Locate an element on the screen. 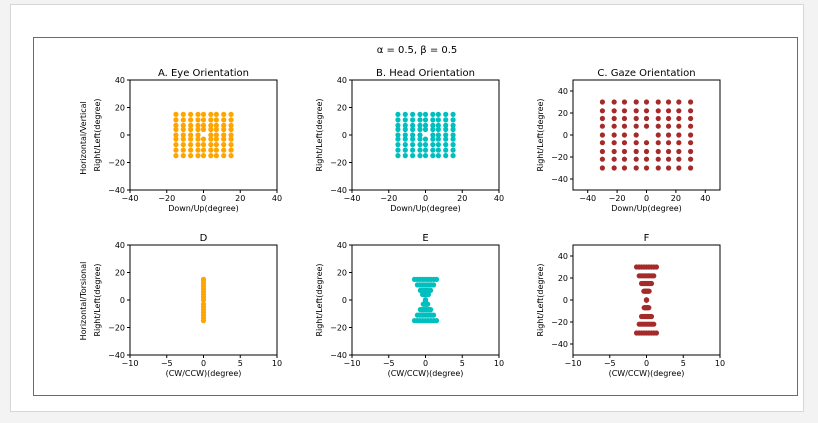  figure-suptitle: α = 0.5, β = 0.5 is located at coordinates (417, 50).